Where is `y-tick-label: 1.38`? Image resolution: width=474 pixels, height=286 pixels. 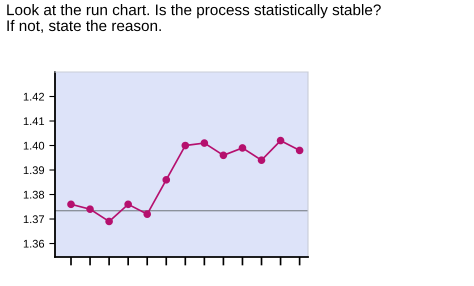
y-tick-label: 1.38 is located at coordinates (34, 194).